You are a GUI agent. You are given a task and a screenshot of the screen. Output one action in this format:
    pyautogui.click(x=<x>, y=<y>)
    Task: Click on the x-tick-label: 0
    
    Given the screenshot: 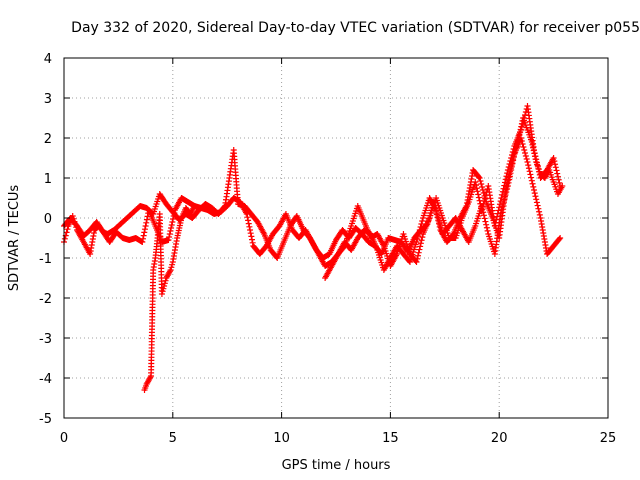 What is the action you would take?
    pyautogui.click(x=64, y=438)
    